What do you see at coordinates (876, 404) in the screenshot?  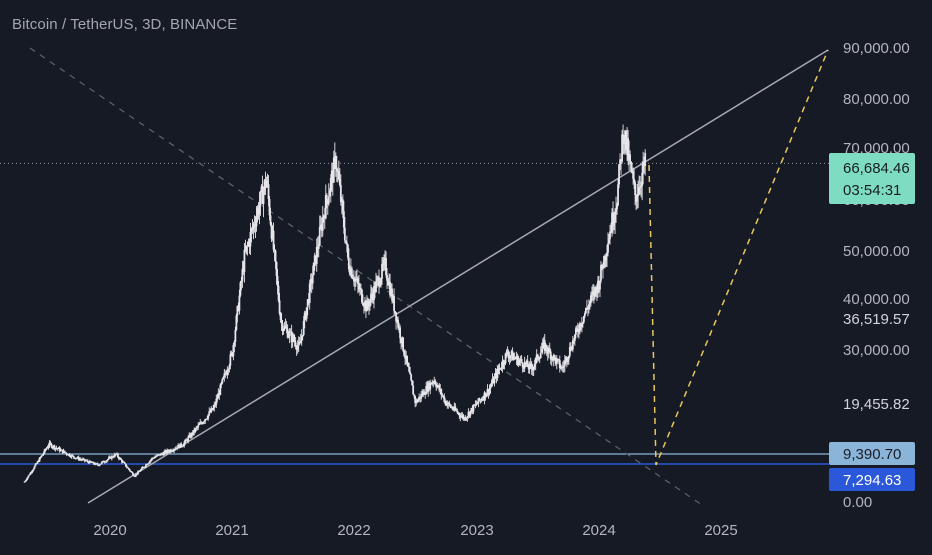 I see `level-label-19455: 19,455.82` at bounding box center [876, 404].